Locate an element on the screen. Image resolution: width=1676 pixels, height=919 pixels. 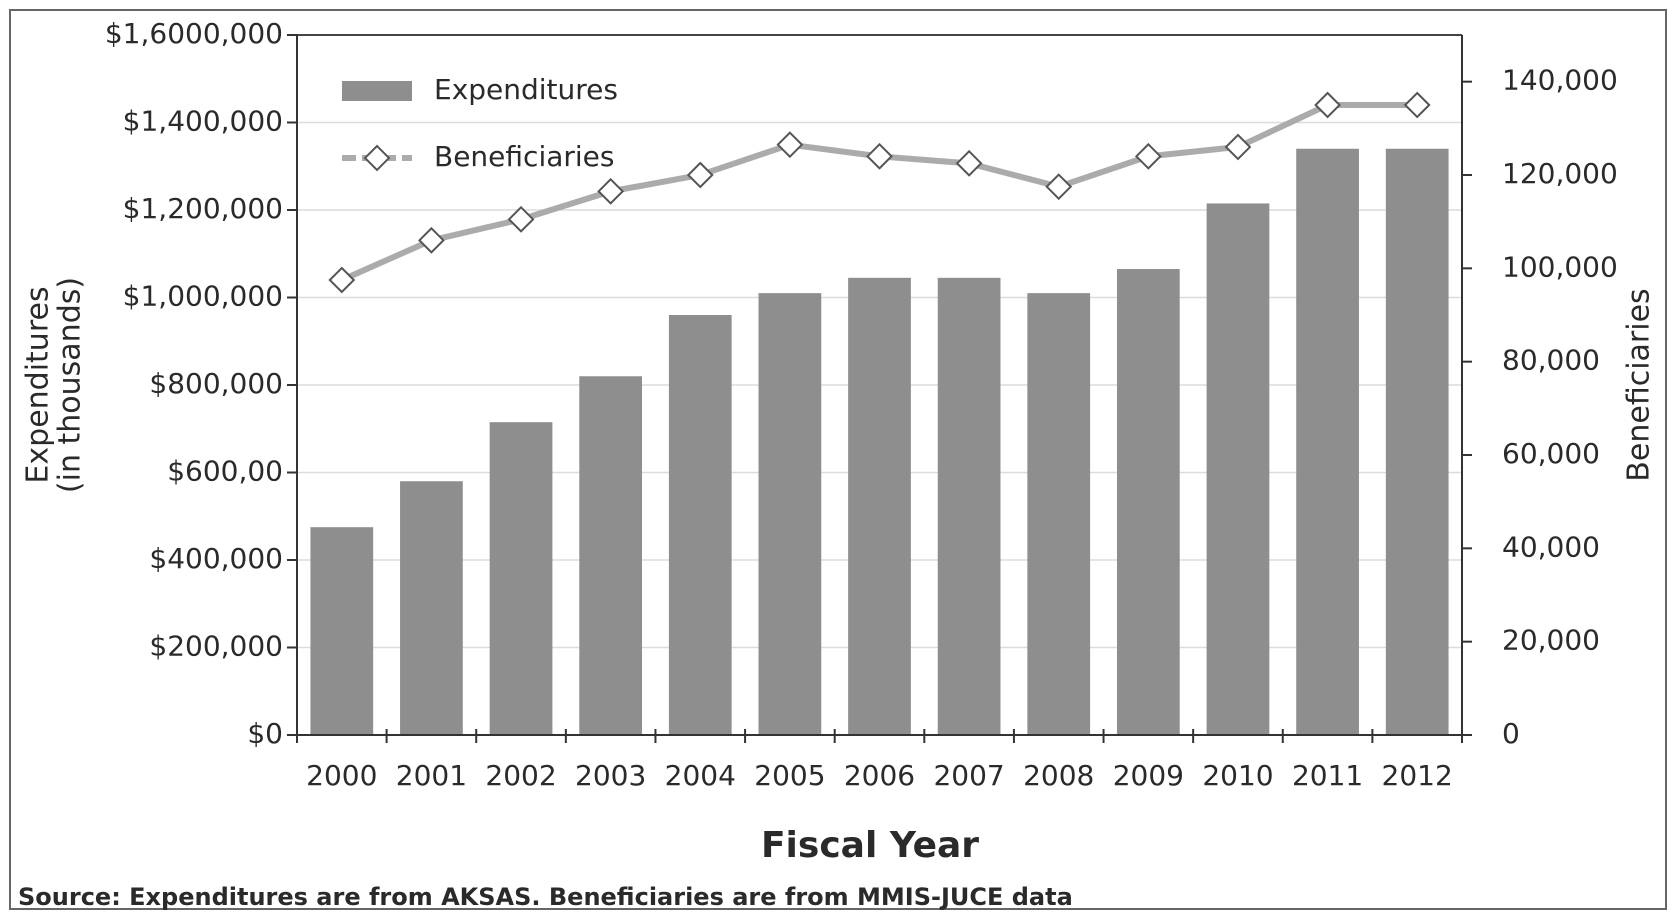
y-tick-label: $800,000 is located at coordinates (216, 383).